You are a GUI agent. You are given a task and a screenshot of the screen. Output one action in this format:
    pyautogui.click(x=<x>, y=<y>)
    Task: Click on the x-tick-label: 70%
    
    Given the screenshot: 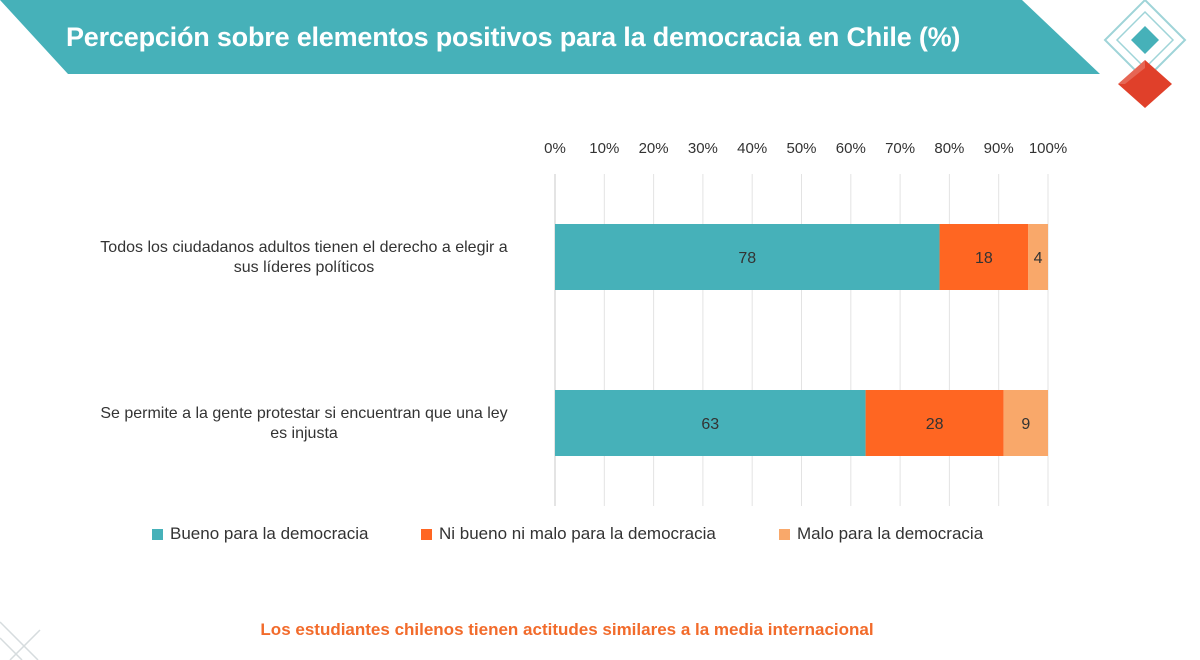 What is the action you would take?
    pyautogui.click(x=900, y=148)
    